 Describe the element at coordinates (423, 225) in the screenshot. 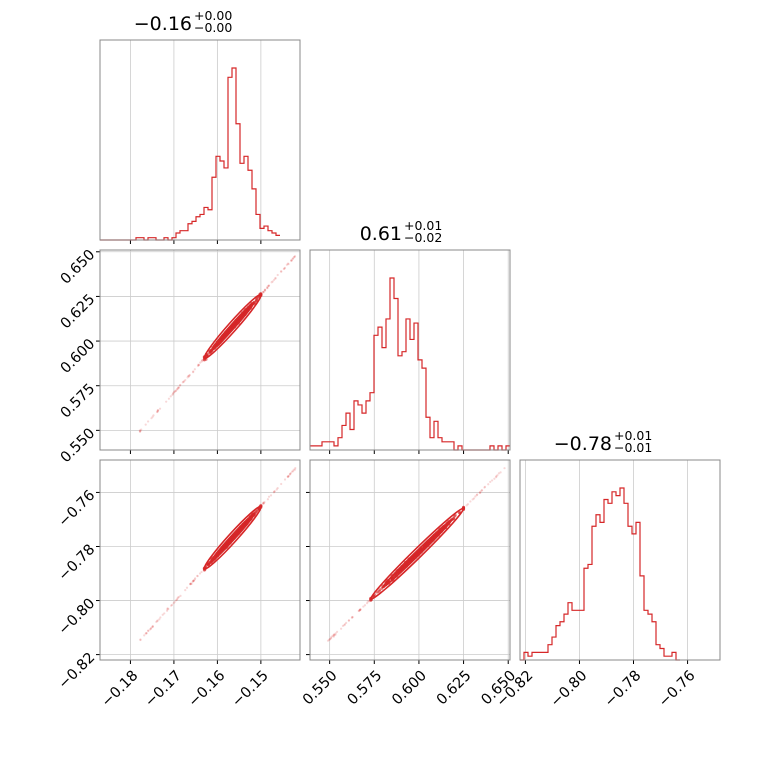

I see `panel-title-plus: +0.01` at that location.